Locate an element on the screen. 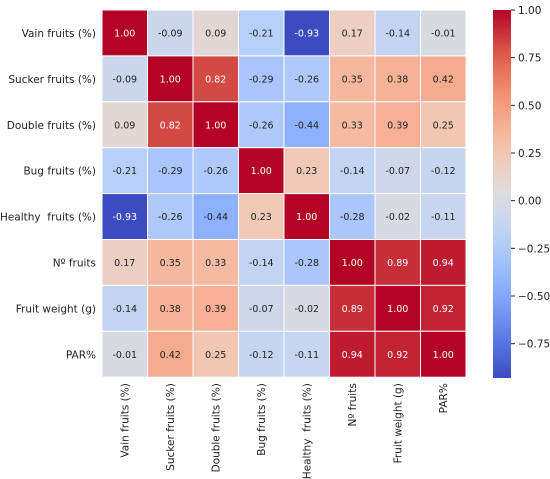 Image resolution: width=550 pixels, height=479 pixels. colorbar-tick-label: −0.75 is located at coordinates (534, 345).